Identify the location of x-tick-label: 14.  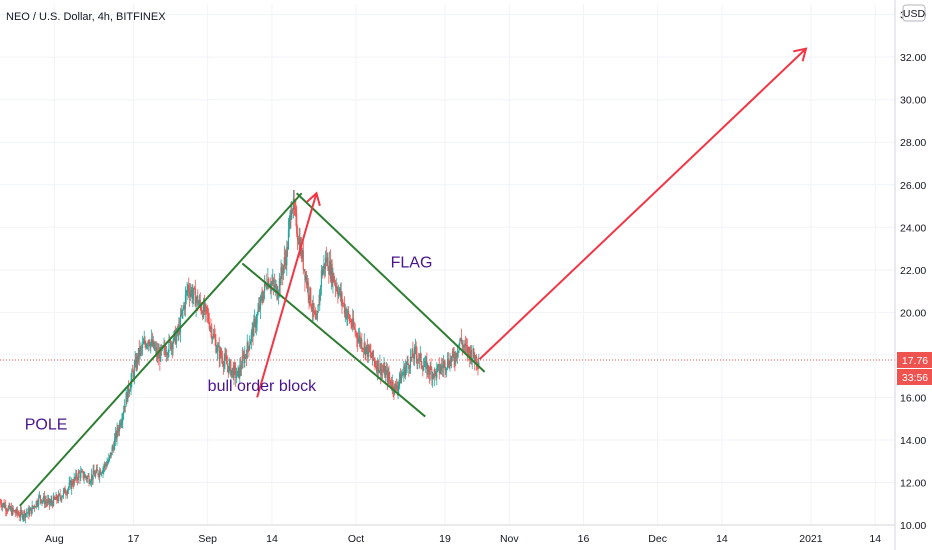
(272, 539).